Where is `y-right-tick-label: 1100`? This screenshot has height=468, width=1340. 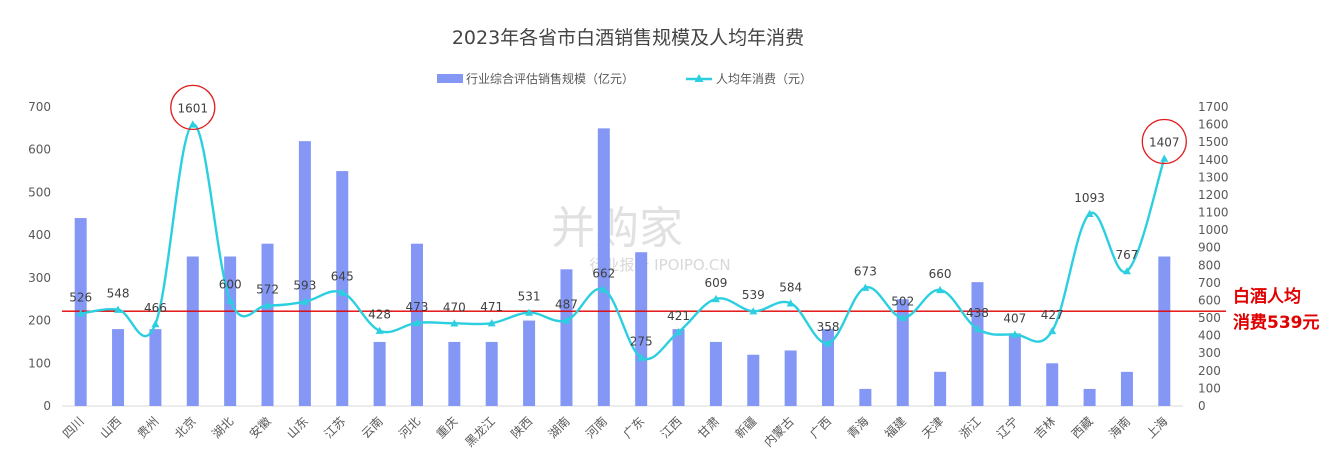 y-right-tick-label: 1100 is located at coordinates (1213, 213).